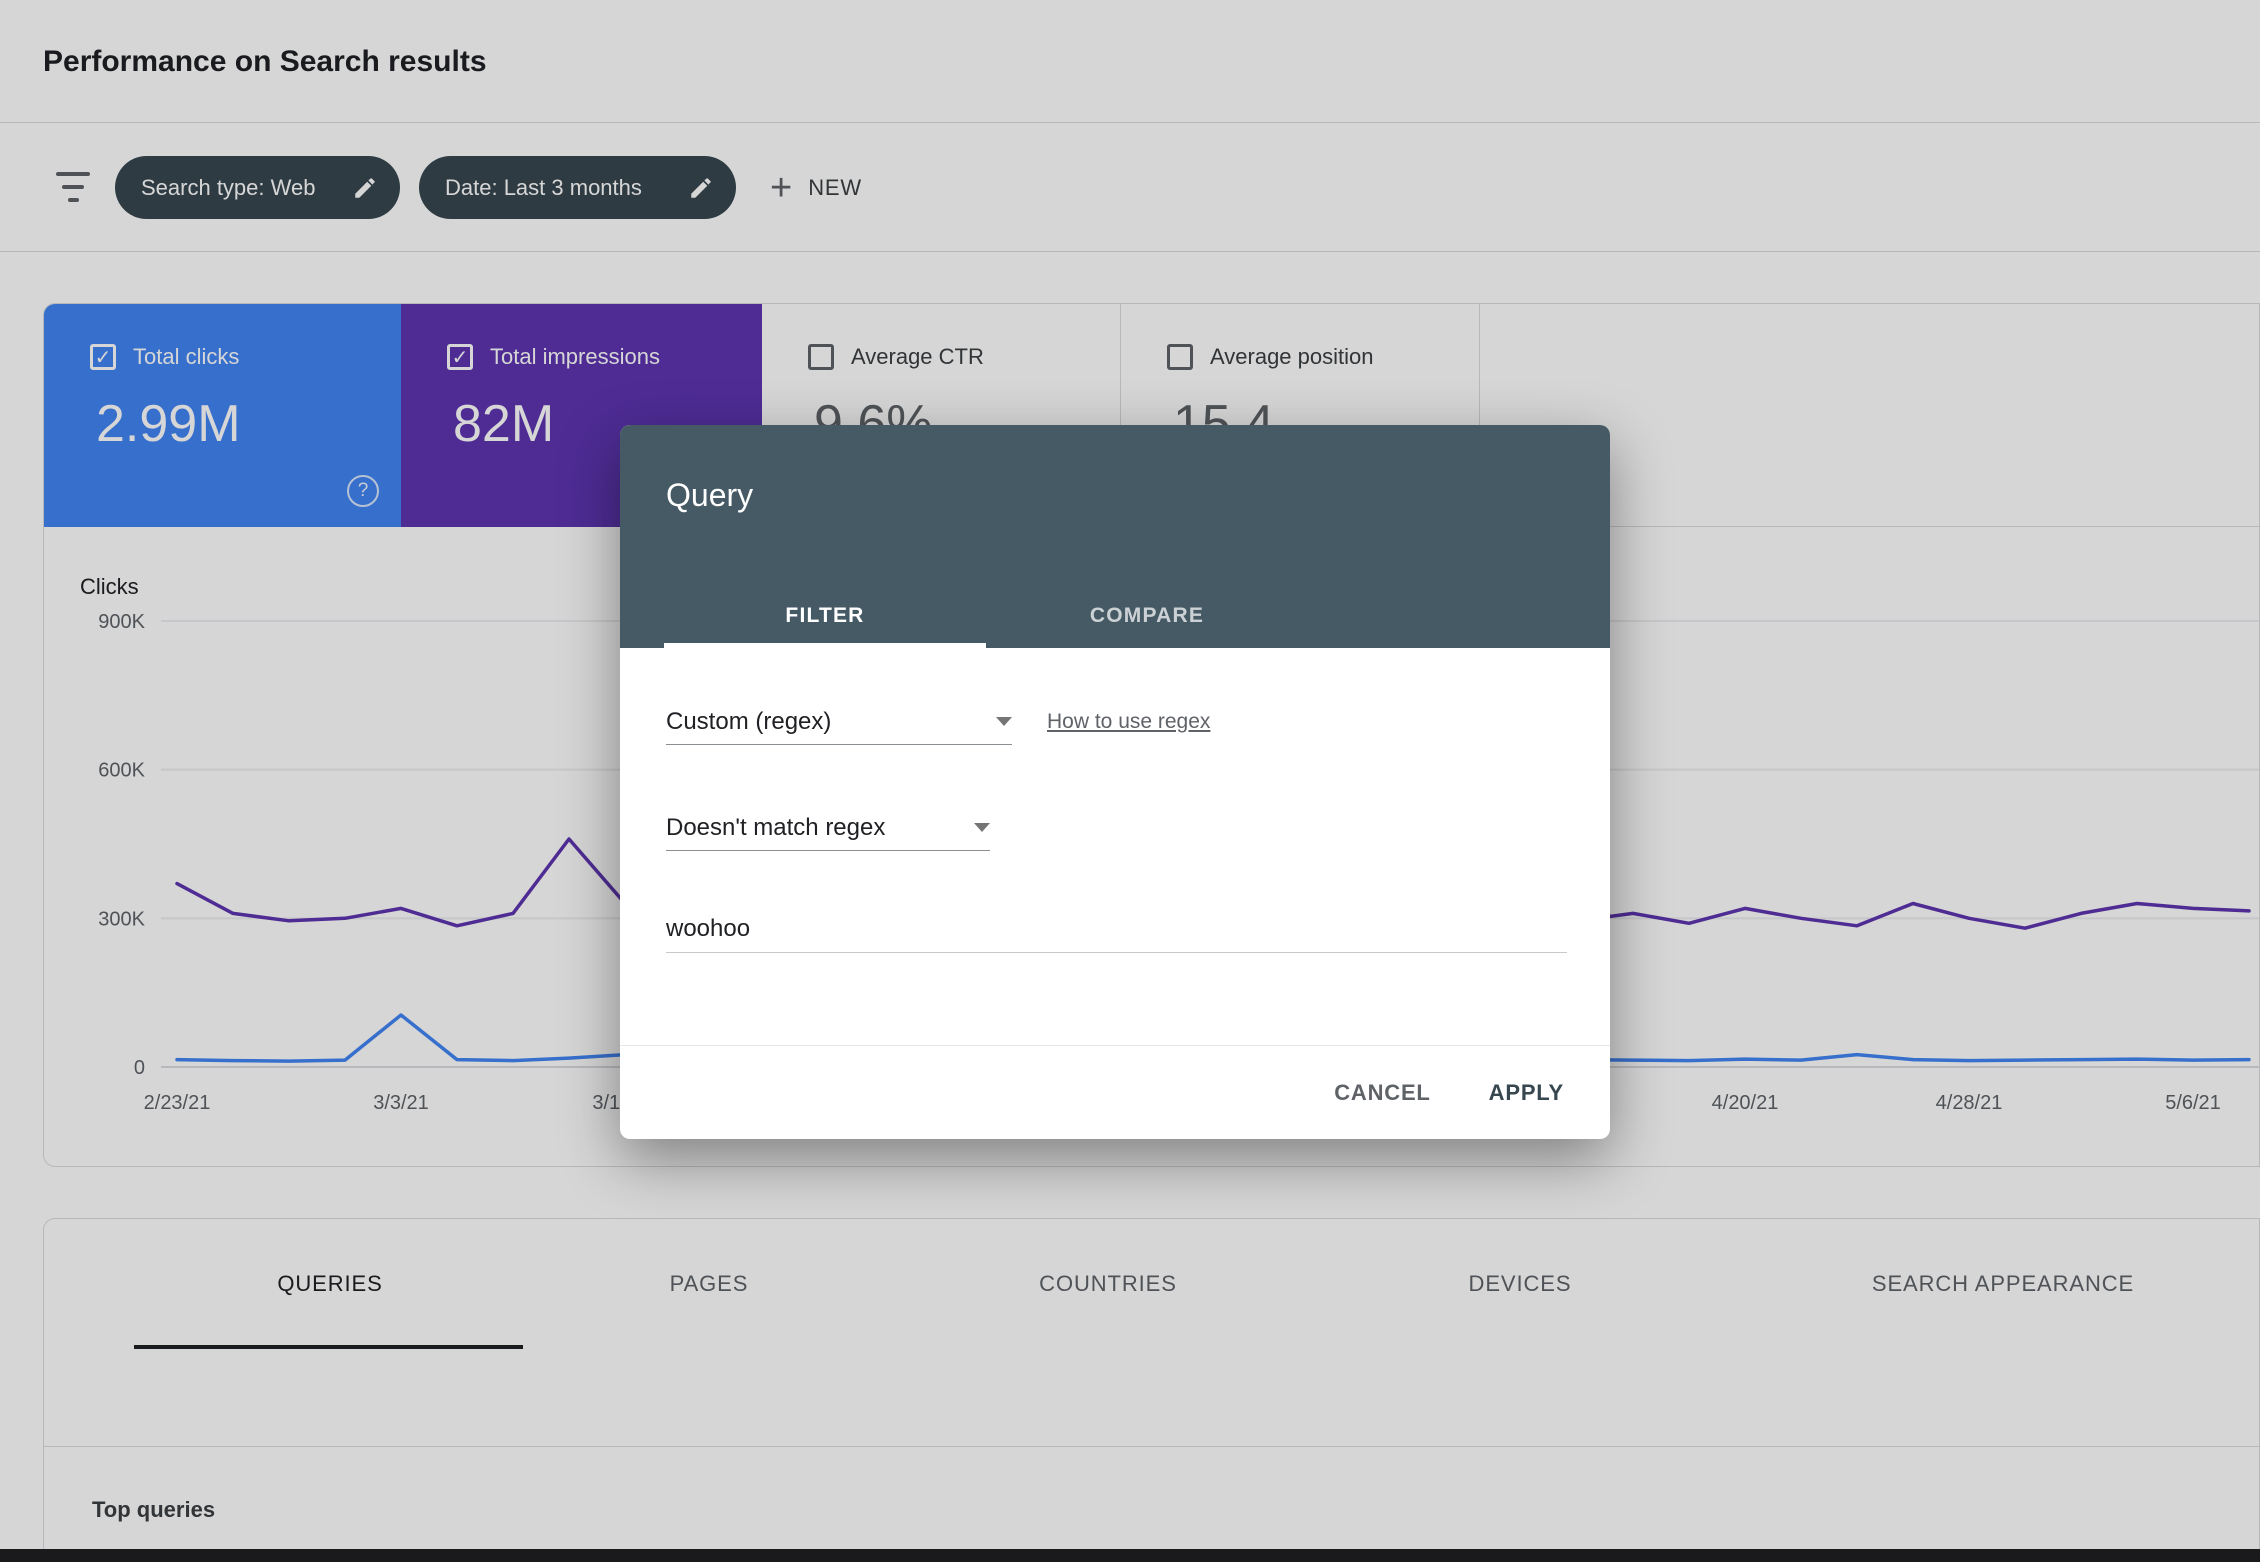 The width and height of the screenshot is (2260, 1562). I want to click on metric-label: Total impressions, so click(575, 356).